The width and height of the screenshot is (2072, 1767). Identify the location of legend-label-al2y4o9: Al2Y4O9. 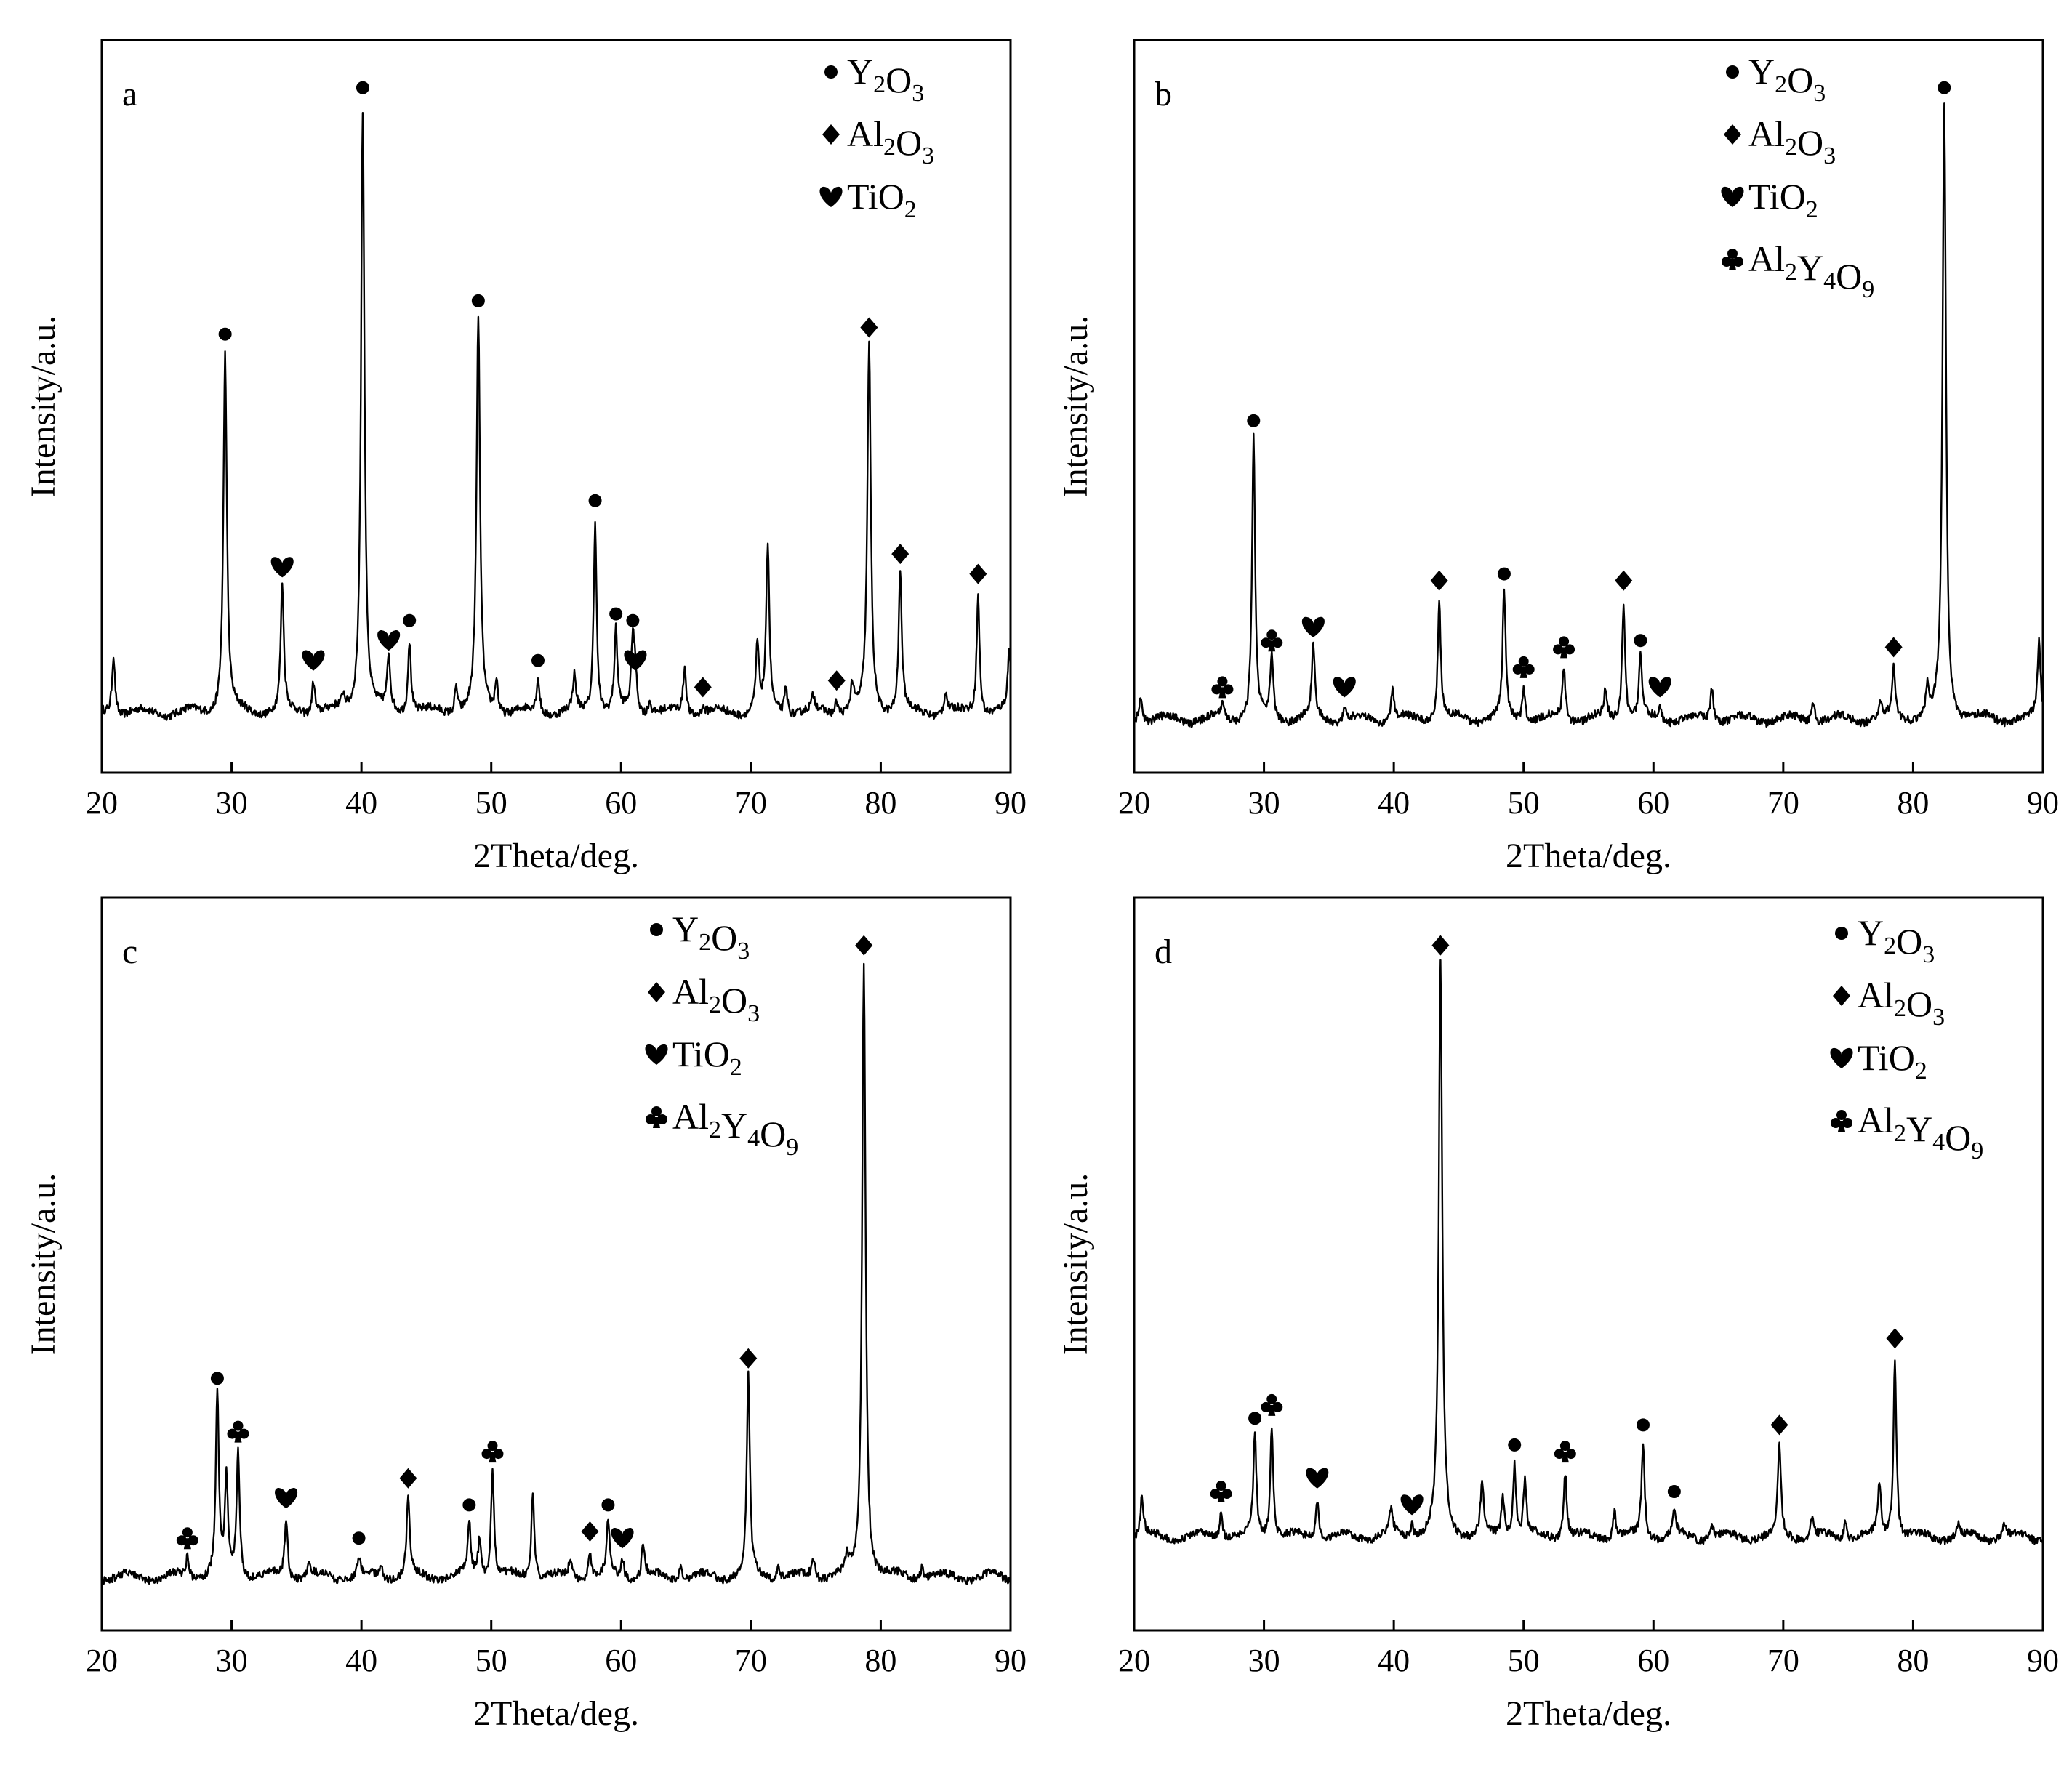
(1811, 270).